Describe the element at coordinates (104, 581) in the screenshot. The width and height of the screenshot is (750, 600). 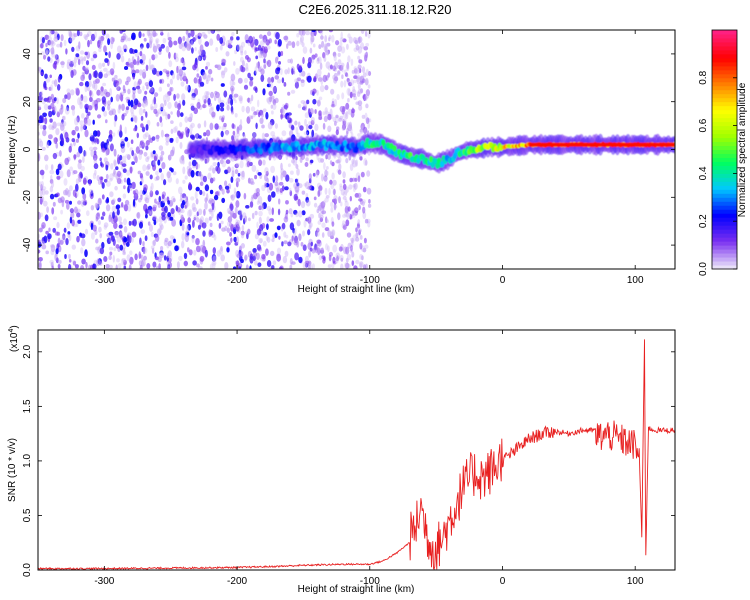
I see `snr-x-tick-label: -300` at that location.